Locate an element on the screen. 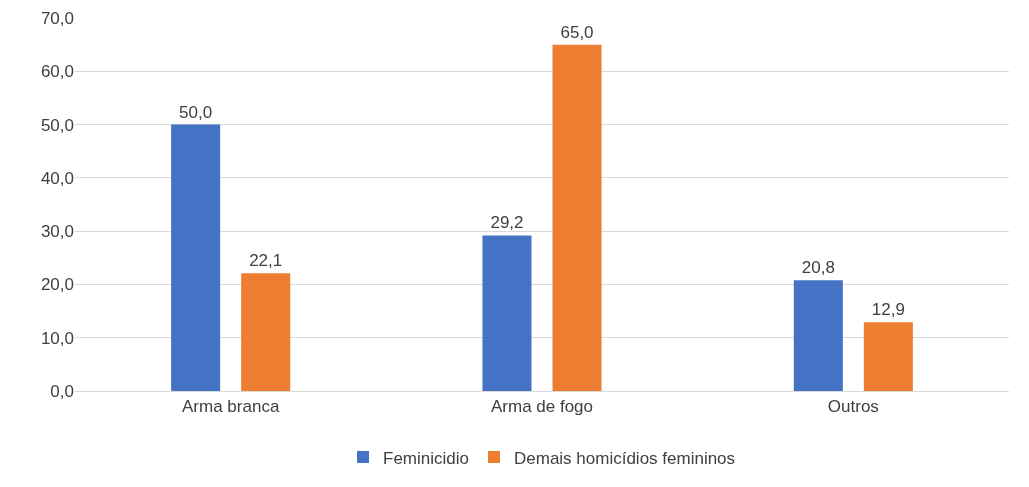 The height and width of the screenshot is (487, 1029). data-label: 12,9 is located at coordinates (888, 310).